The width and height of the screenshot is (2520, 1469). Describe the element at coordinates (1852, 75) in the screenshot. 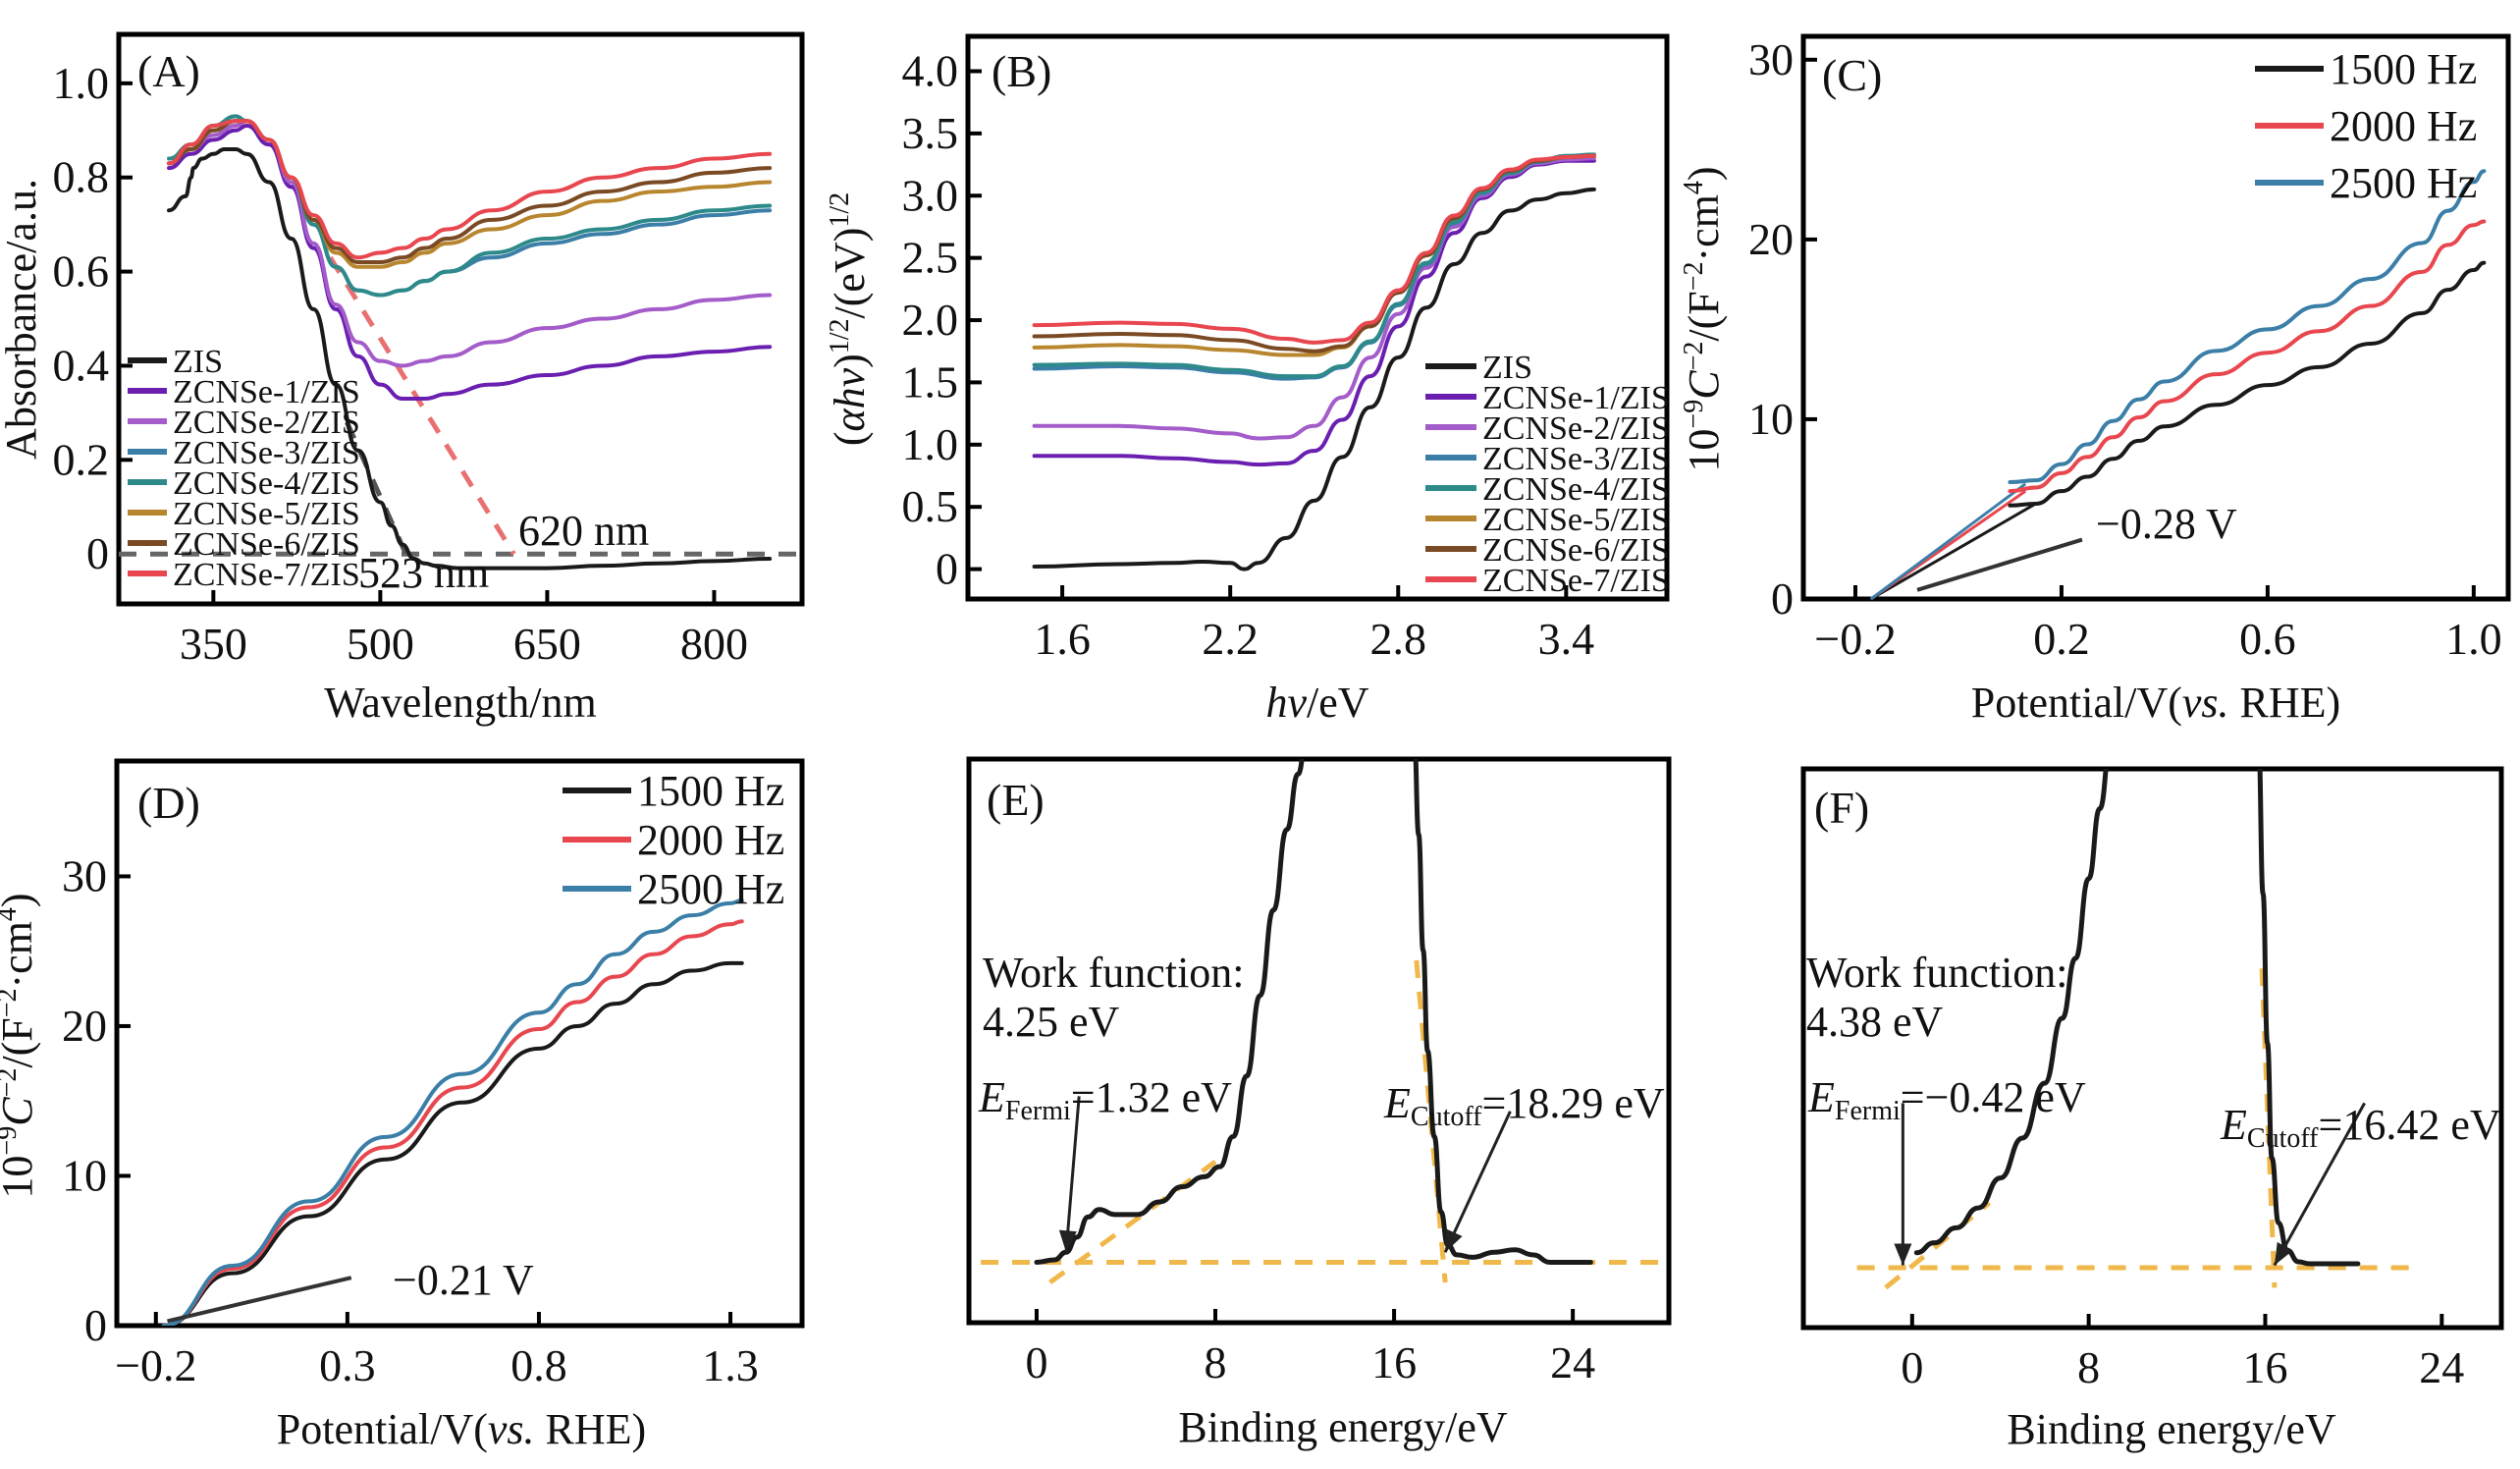

I see `panel-c-label: (C)` at that location.